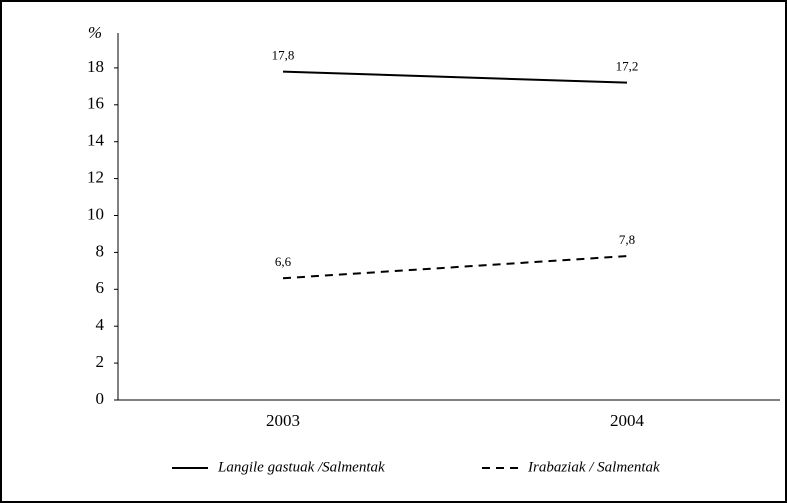 Image resolution: width=787 pixels, height=503 pixels. What do you see at coordinates (95, 103) in the screenshot?
I see `y-tick-label: 16` at bounding box center [95, 103].